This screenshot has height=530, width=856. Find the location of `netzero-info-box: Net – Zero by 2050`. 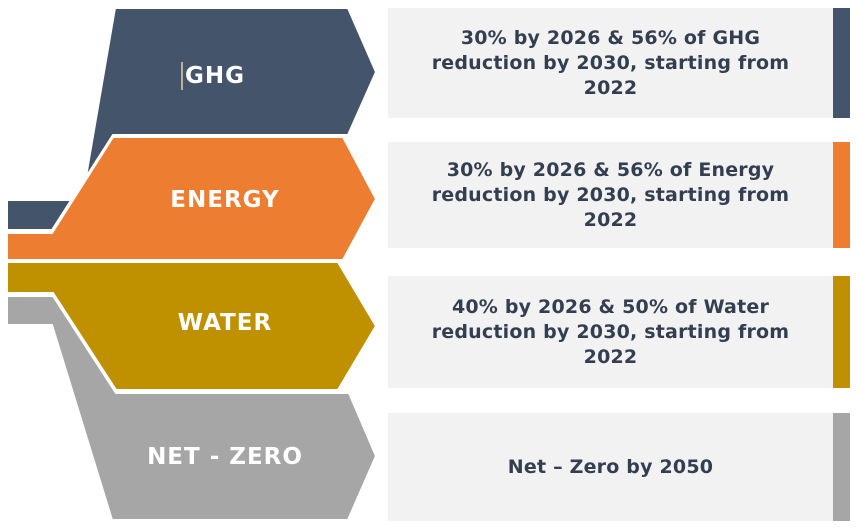

netzero-info-box: Net – Zero by 2050 is located at coordinates (619, 467).